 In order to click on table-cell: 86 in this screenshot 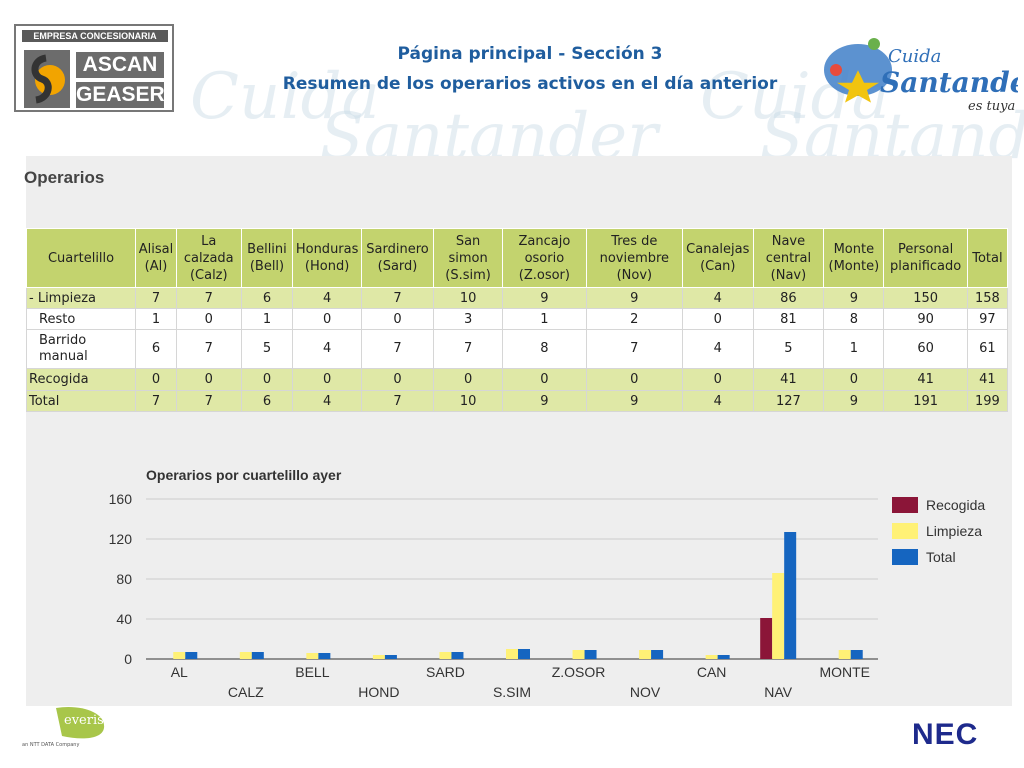, I will do `click(788, 298)`.